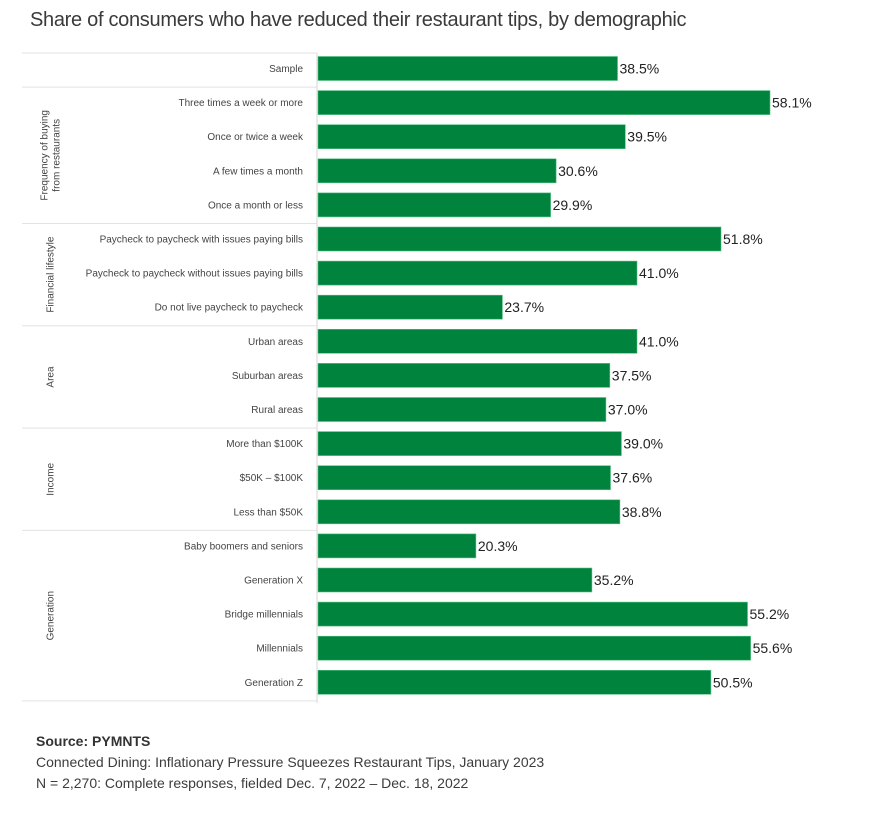  What do you see at coordinates (277, 410) in the screenshot?
I see `category-label: Rural areas` at bounding box center [277, 410].